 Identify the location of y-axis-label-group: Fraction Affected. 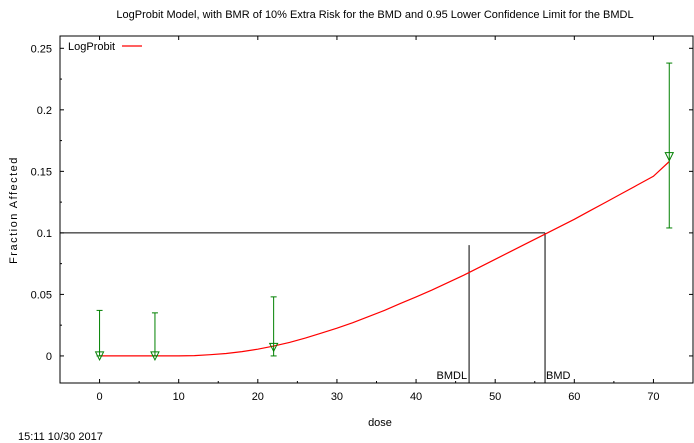
(14, 210).